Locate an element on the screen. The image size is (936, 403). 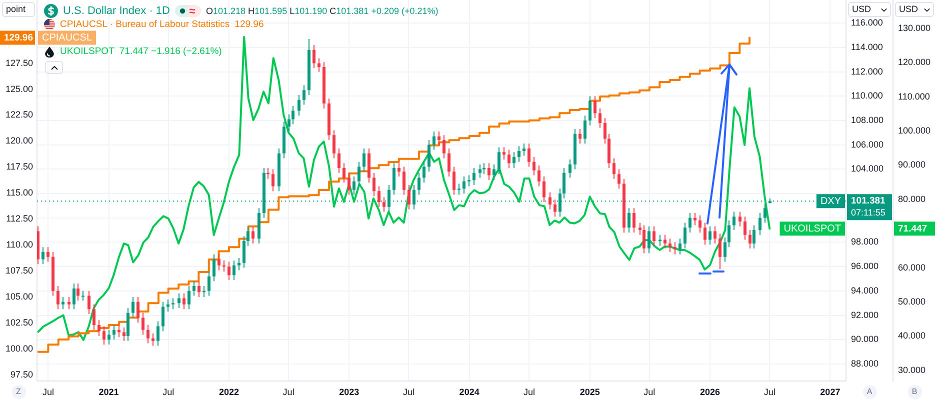
x-tick-label: 2024 is located at coordinates (469, 391).